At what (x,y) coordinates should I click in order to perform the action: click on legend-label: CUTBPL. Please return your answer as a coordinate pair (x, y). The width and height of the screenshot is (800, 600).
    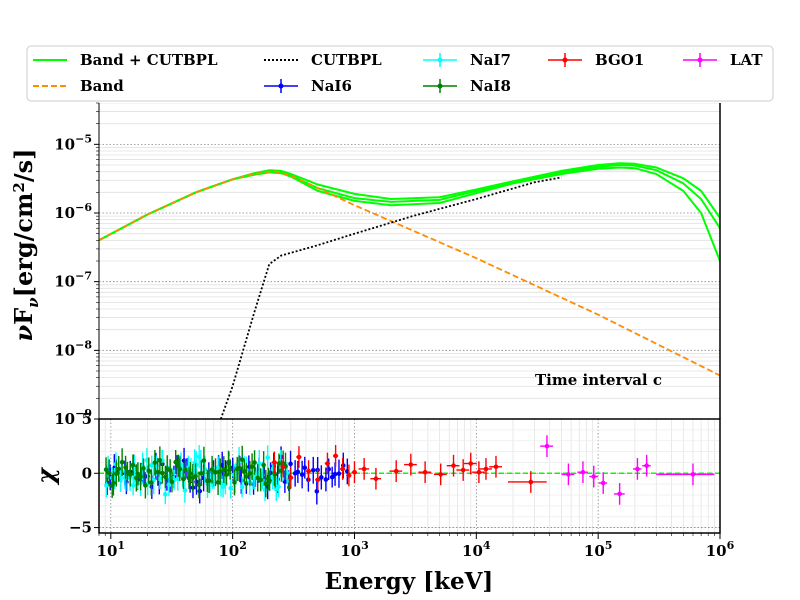
    Looking at the image, I should click on (346, 60).